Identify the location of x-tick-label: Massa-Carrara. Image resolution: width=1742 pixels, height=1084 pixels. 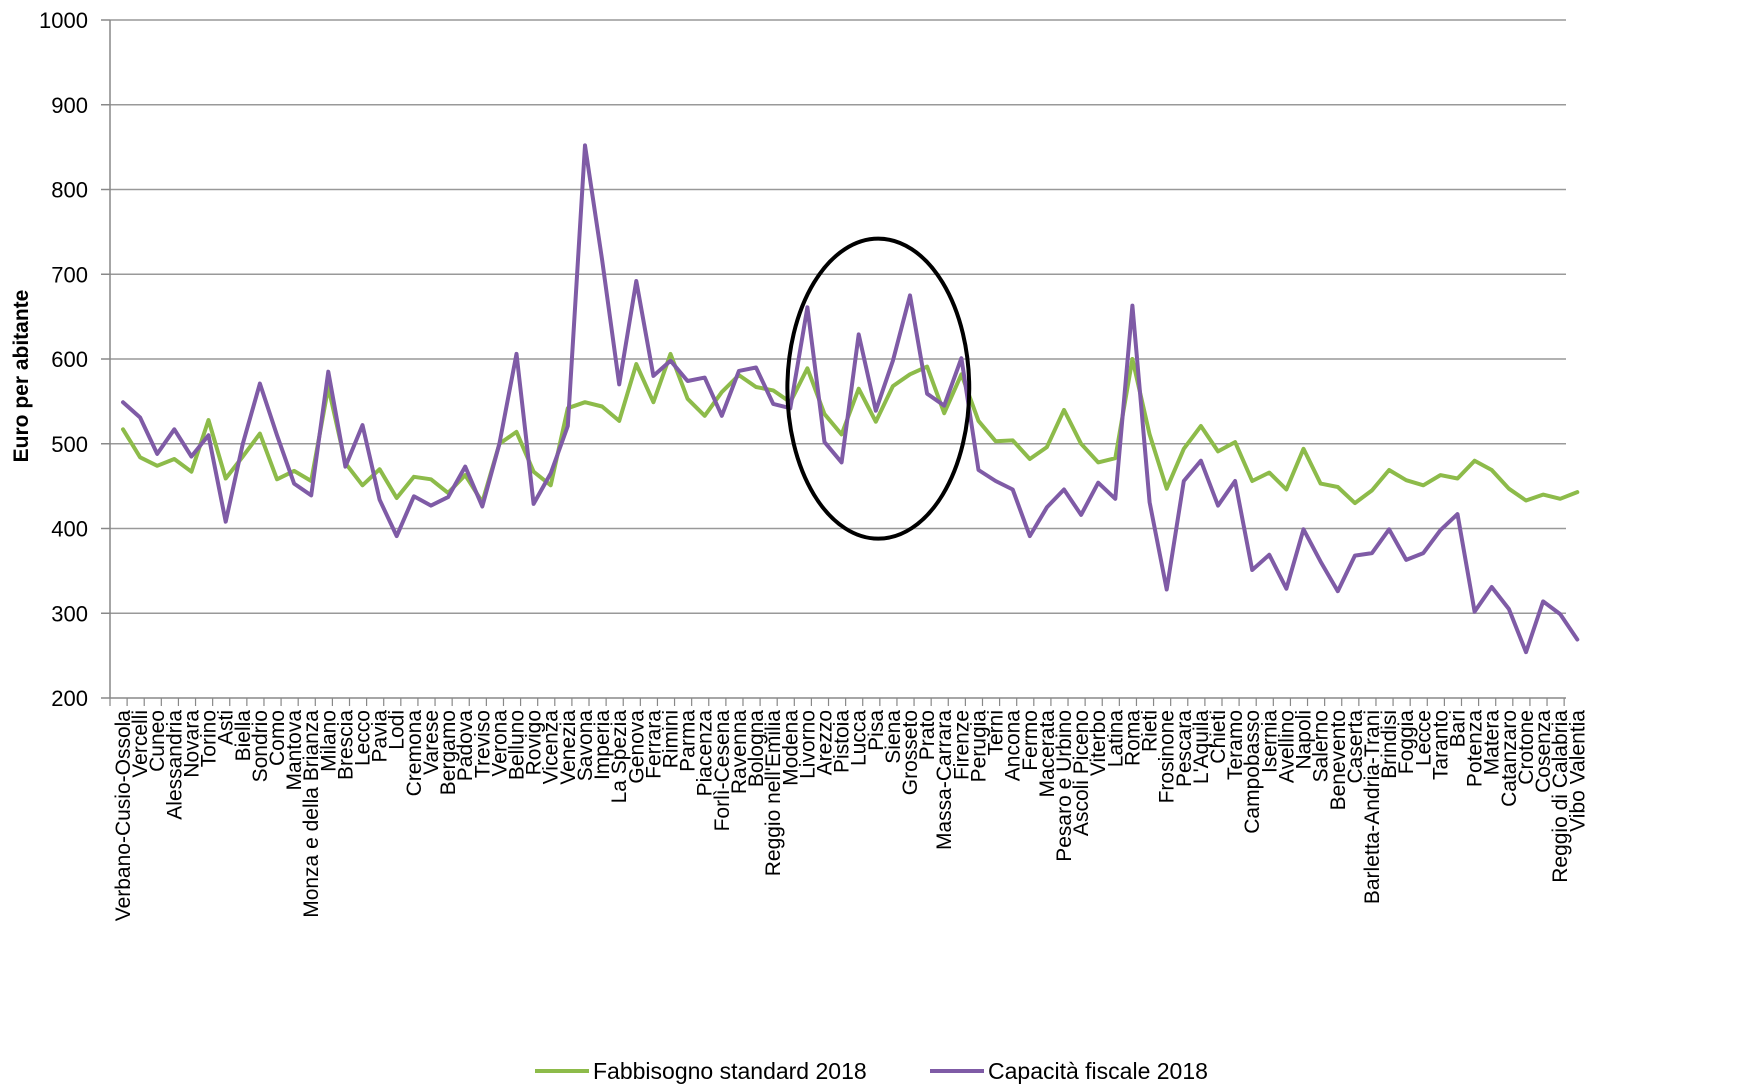
(944, 780).